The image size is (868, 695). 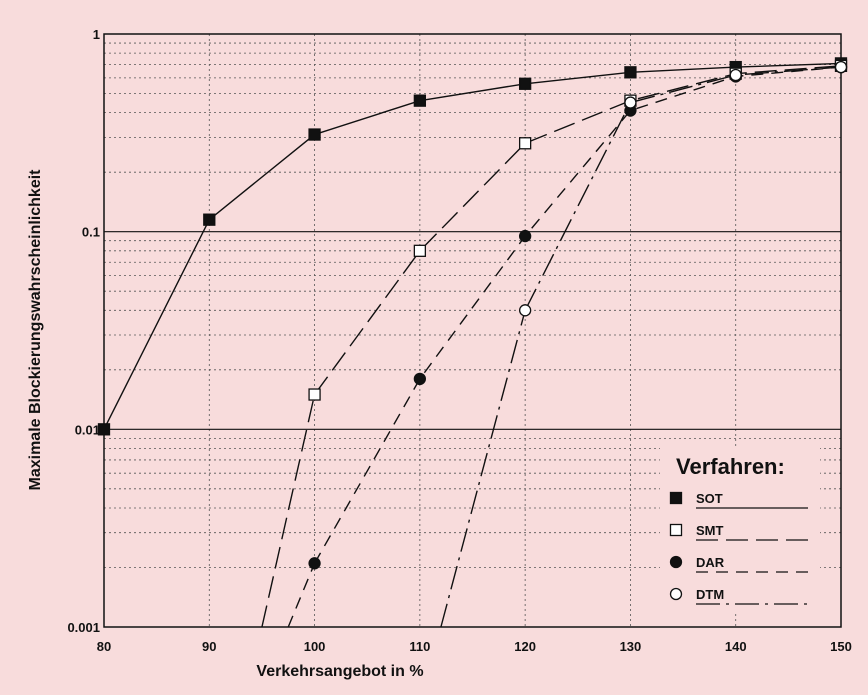 What do you see at coordinates (676, 530) in the screenshot?
I see `legend-marker-smt` at bounding box center [676, 530].